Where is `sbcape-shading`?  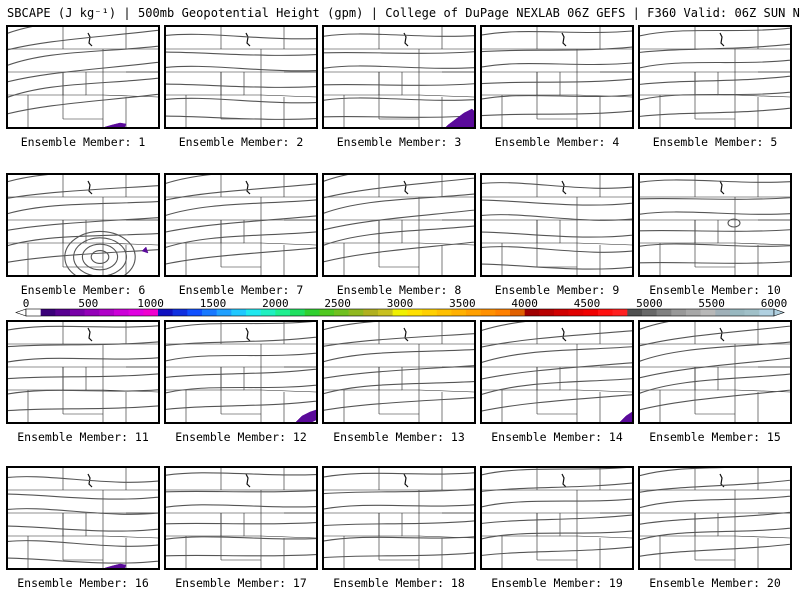
sbcape-shading is located at coordinates (459, 117).